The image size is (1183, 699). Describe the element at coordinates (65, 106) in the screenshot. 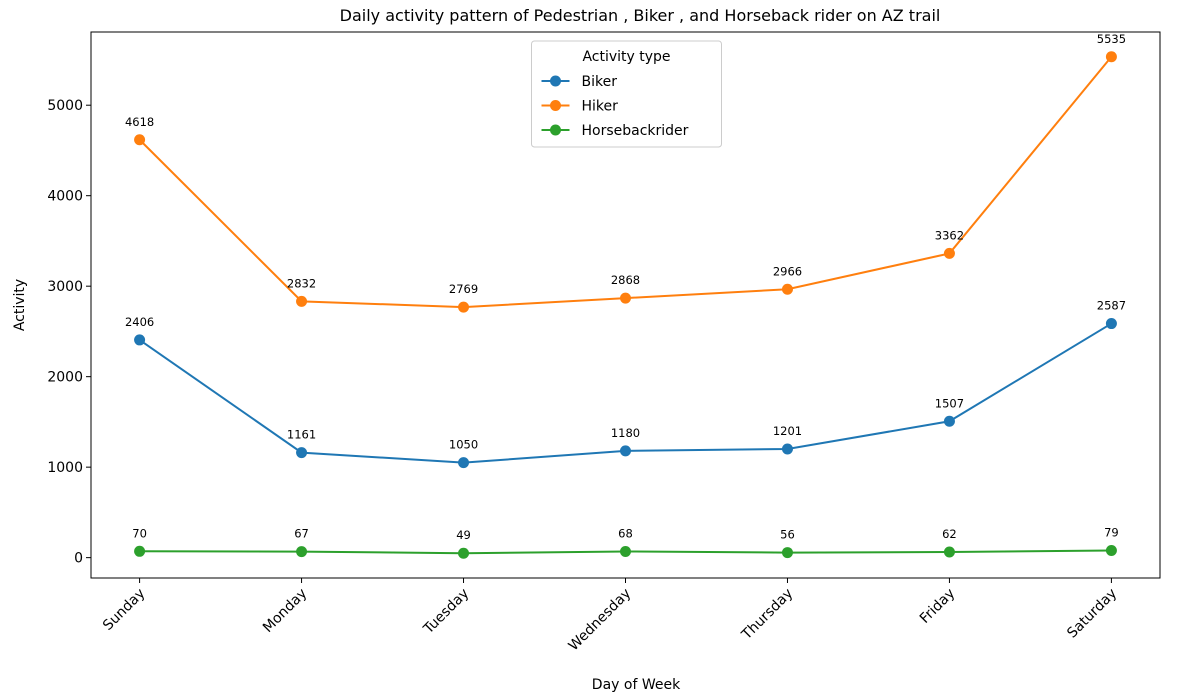

I see `y-tick-label: 5000` at that location.